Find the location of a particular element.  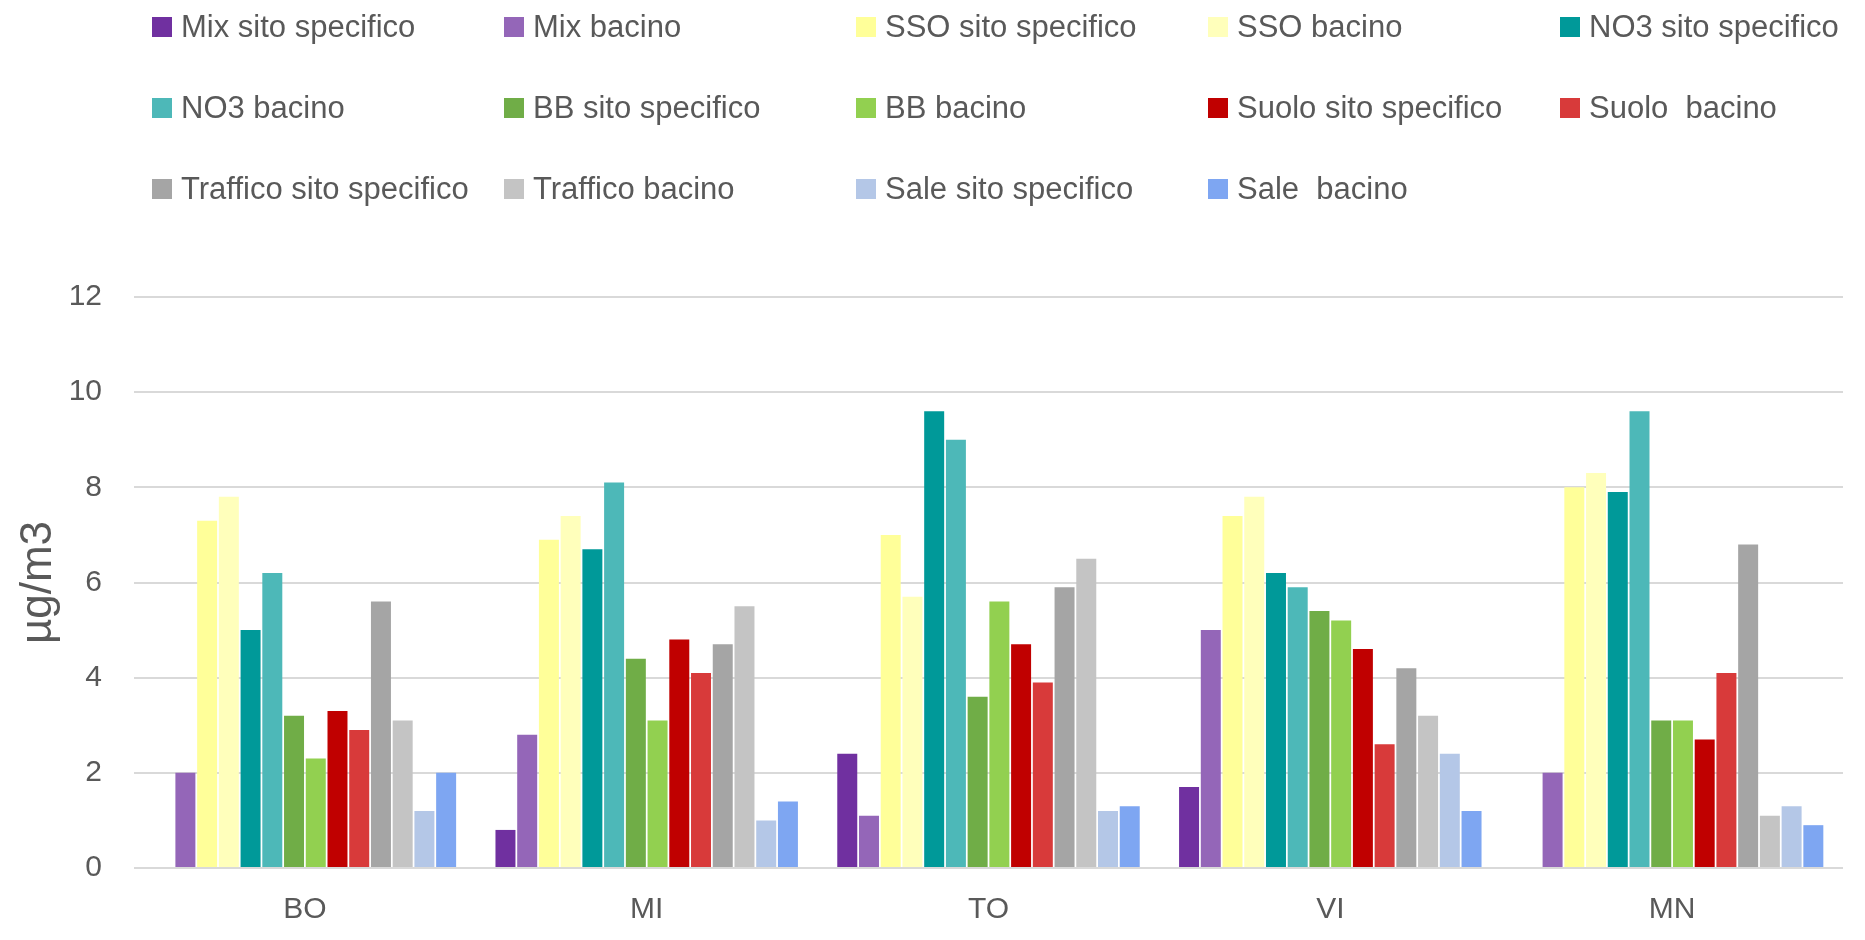

legend-label: Suolo bacino is located at coordinates (1683, 108).